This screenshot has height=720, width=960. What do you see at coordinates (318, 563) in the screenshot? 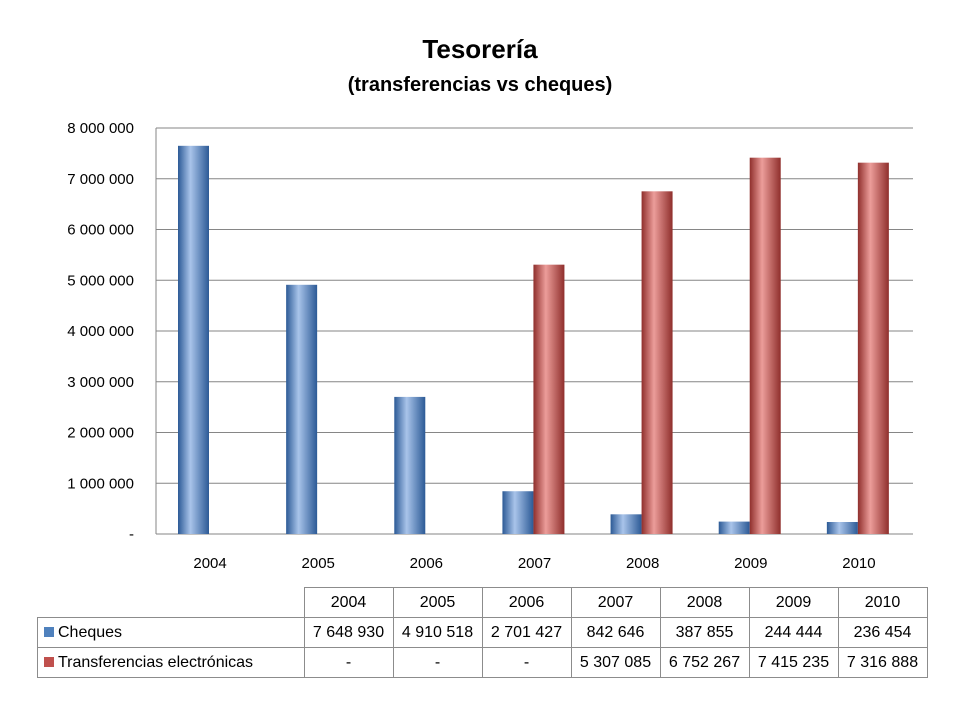
I see `x-tick-label: 2005` at bounding box center [318, 563].